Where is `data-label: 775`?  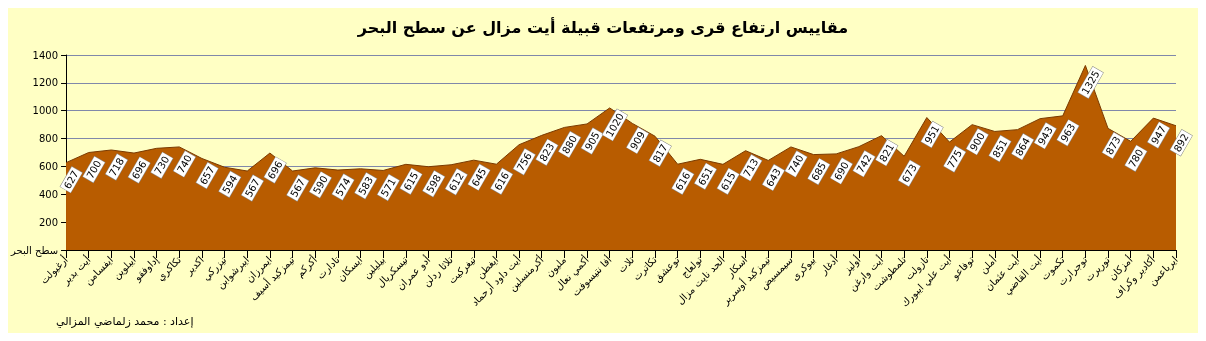 data-label: 775 is located at coordinates (955, 159).